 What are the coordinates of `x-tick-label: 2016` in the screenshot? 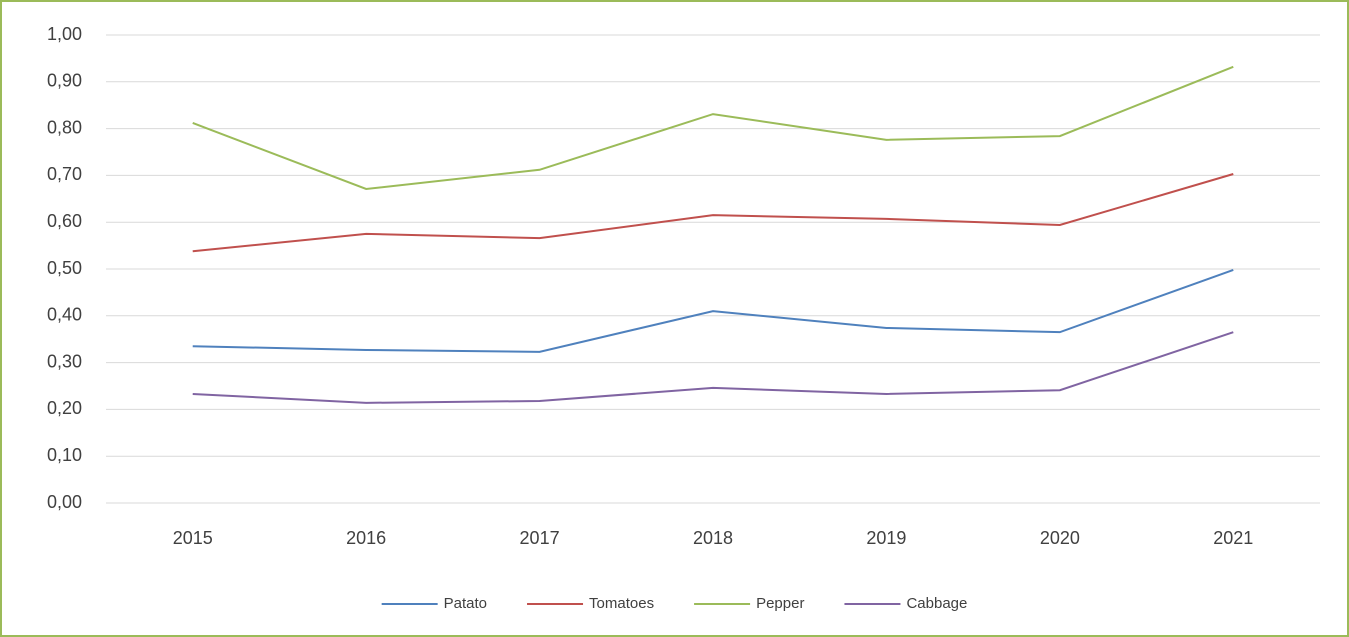 It's located at (366, 538).